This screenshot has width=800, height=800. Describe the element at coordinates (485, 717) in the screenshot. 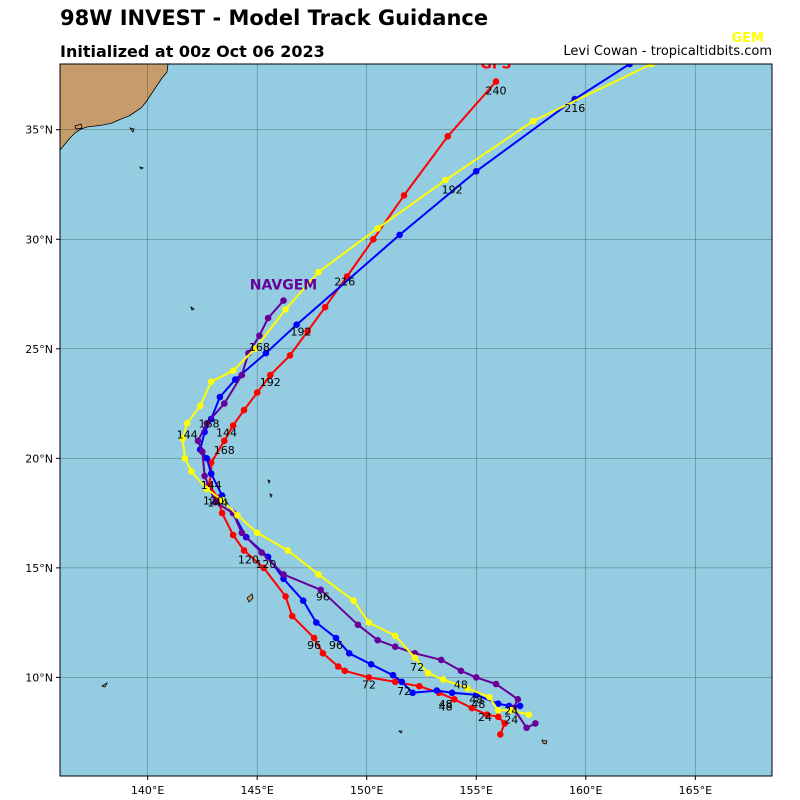

I see `gfs-hour-label: 24` at that location.